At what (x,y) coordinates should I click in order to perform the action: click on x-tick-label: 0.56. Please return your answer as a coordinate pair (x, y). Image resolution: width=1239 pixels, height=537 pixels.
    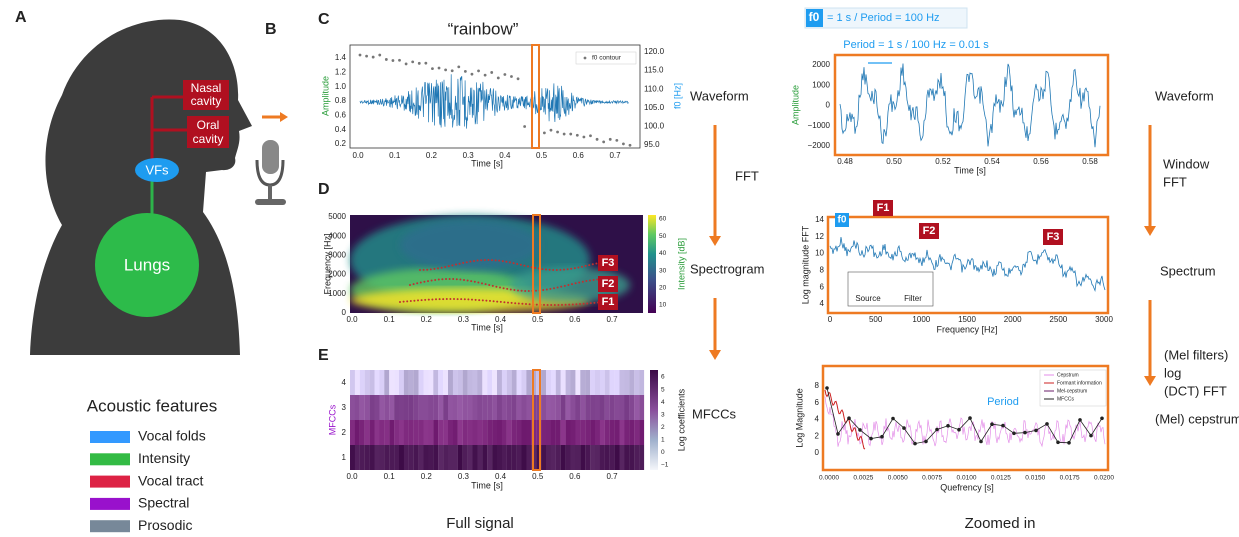
    Looking at the image, I should click on (1041, 161).